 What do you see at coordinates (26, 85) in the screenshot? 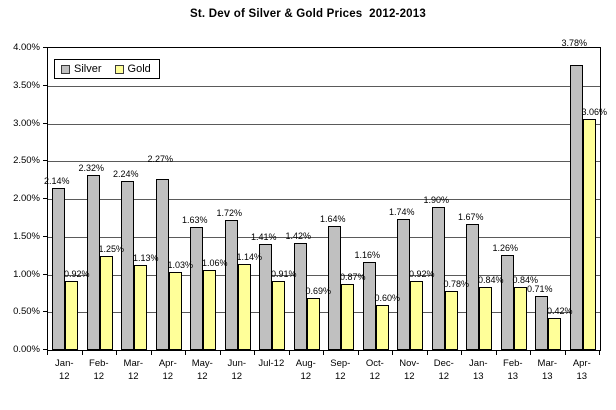
I see `y-axis-tick-label: 3.50%` at bounding box center [26, 85].